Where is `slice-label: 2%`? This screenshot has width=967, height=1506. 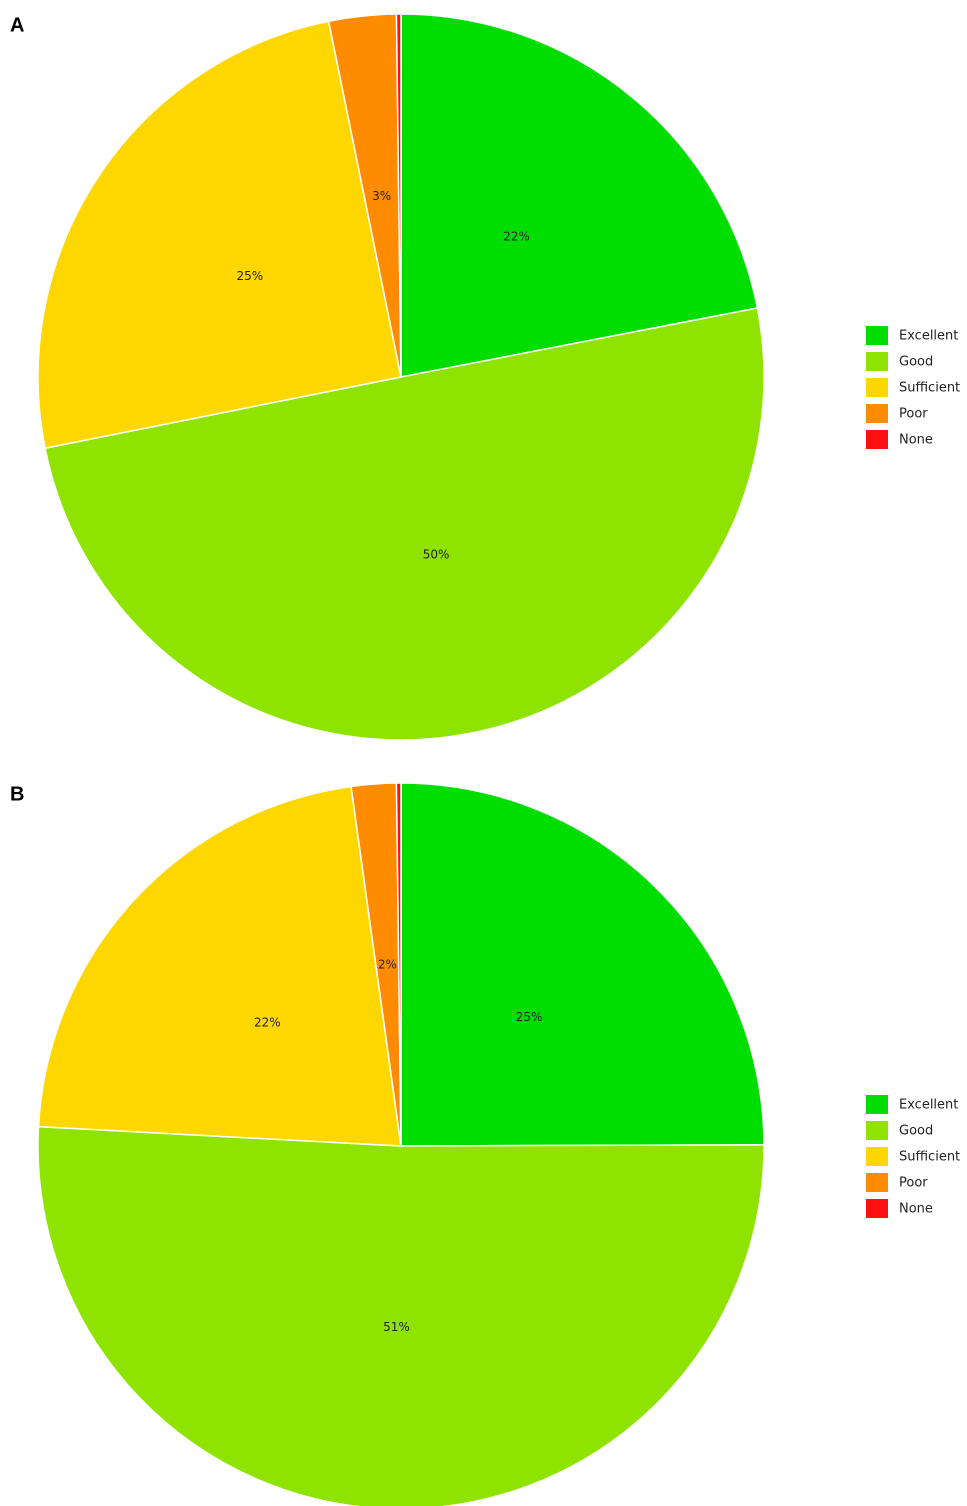 slice-label: 2% is located at coordinates (387, 965).